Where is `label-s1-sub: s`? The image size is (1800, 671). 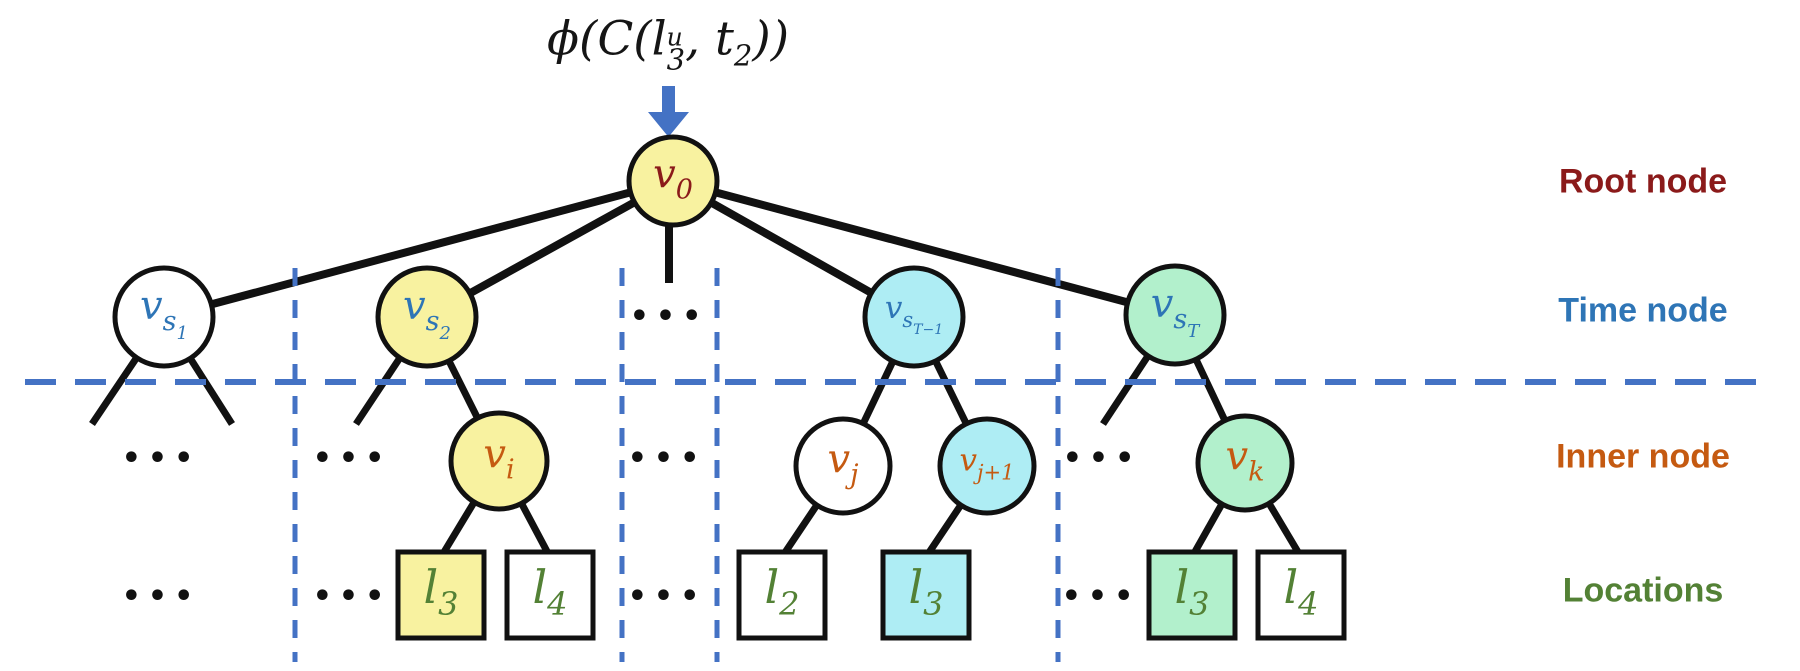
label-s1-sub: s is located at coordinates (169, 322).